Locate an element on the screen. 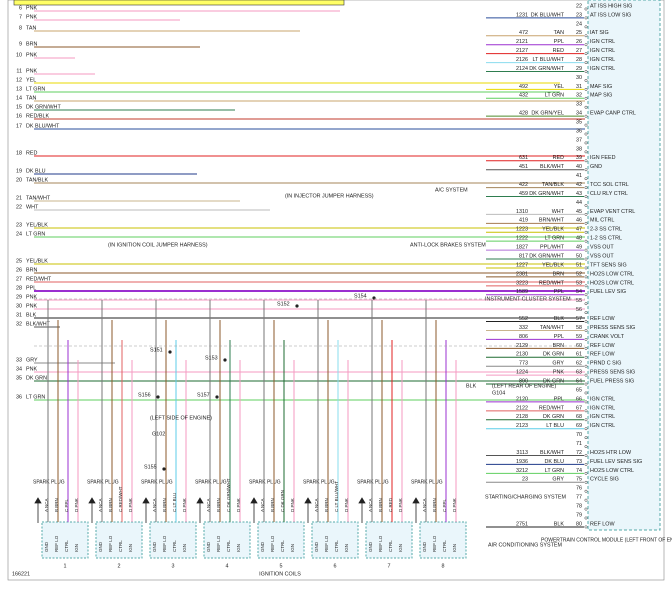 Image resolution: width=672 pixels, height=595 pixels. pin-number: 22 is located at coordinates (19, 207).